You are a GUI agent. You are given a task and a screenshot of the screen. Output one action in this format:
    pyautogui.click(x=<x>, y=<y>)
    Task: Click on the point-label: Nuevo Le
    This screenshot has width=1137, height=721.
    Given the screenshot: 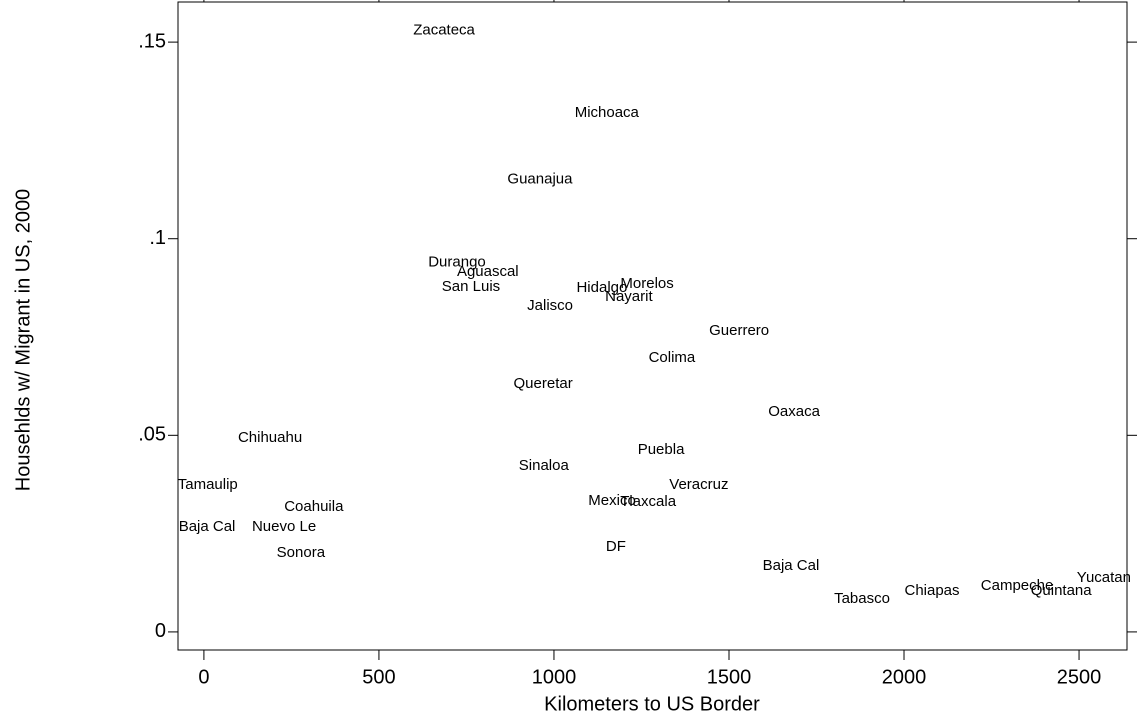 What is the action you would take?
    pyautogui.click(x=284, y=526)
    